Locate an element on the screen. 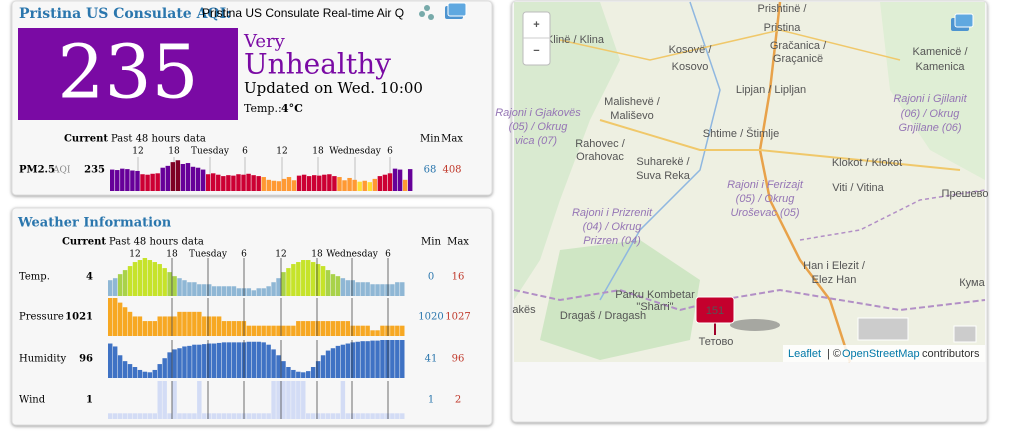 The width and height of the screenshot is (1029, 448). row-current: 4 is located at coordinates (89, 277).